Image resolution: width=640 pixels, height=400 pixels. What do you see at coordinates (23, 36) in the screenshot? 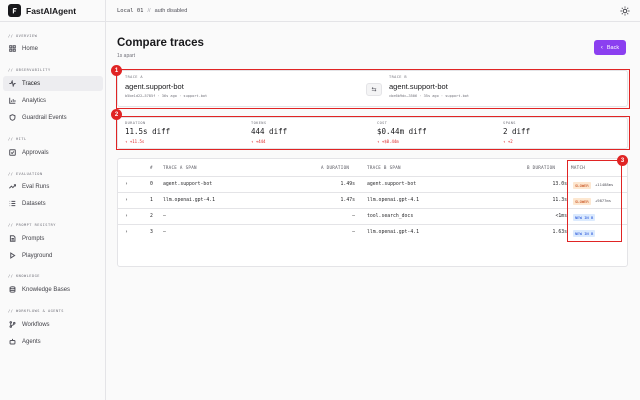
I see `nav-section-overview: // OVERVIEW` at bounding box center [23, 36].